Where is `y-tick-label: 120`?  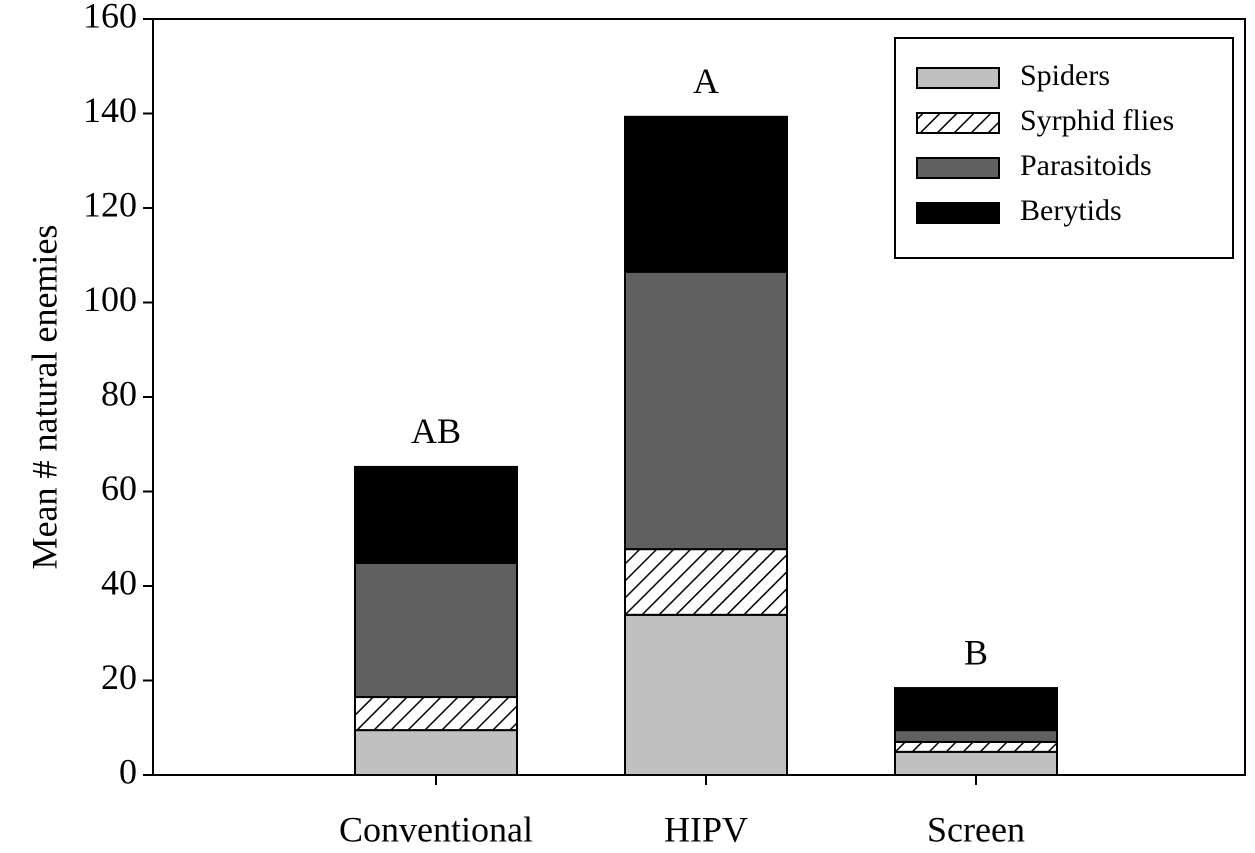 y-tick-label: 120 is located at coordinates (110, 204).